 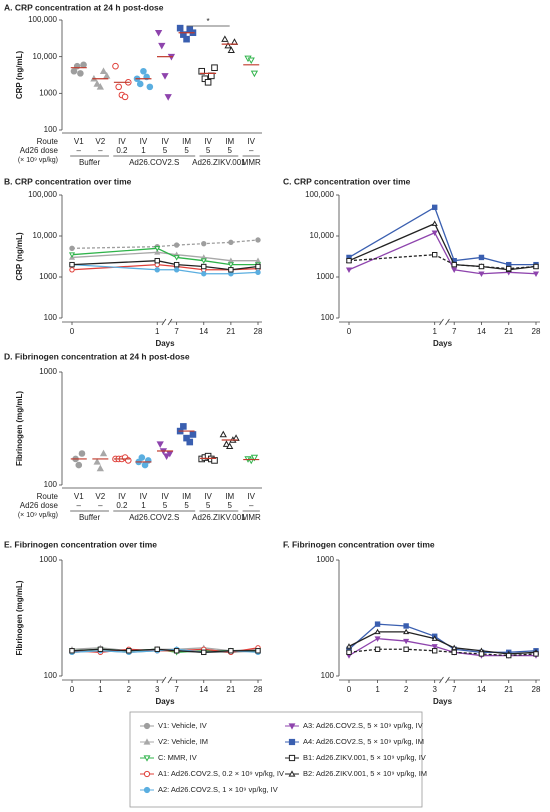 What do you see at coordinates (221, 773) in the screenshot?
I see `legend-label: A1: Ad26.COV2.S, 0.2 × 10⁹ vp/kg, IV` at bounding box center [221, 773].